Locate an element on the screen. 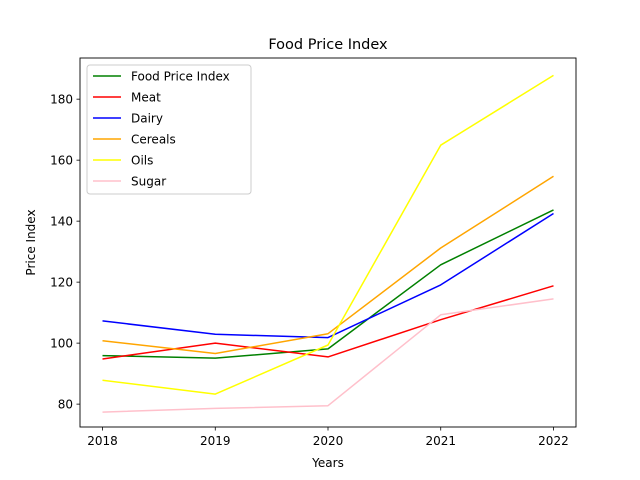  y-tick-label: 100 is located at coordinates (61, 344).